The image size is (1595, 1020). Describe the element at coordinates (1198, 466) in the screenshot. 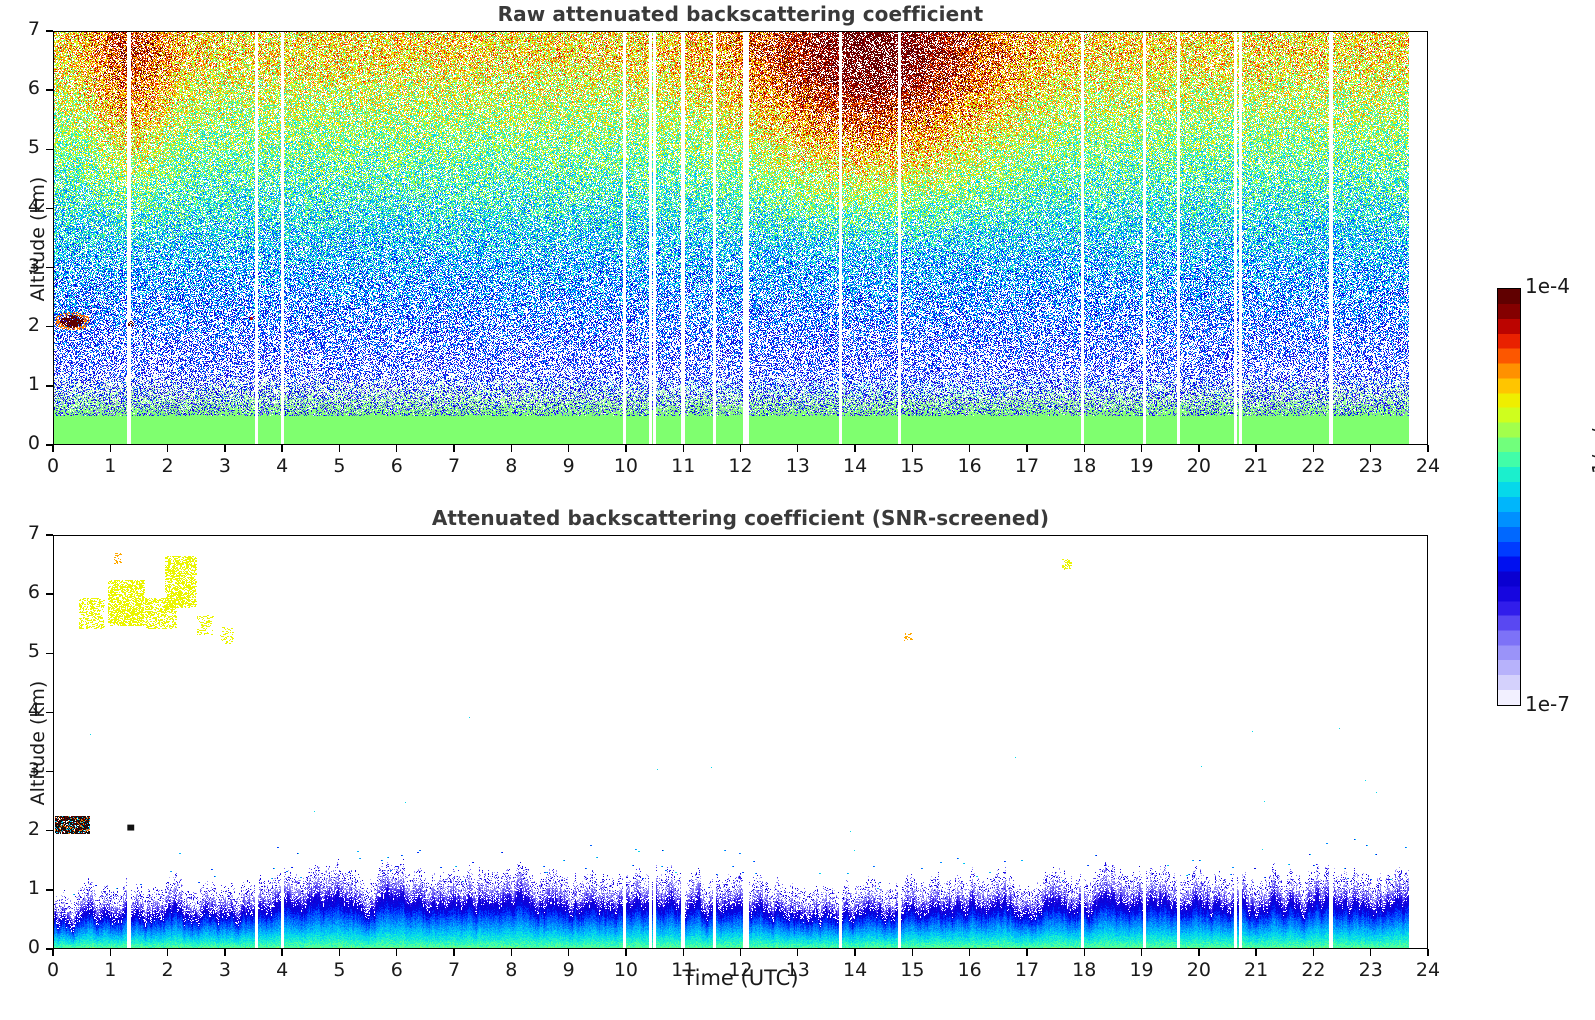

I see `x-tick-label: 20` at that location.